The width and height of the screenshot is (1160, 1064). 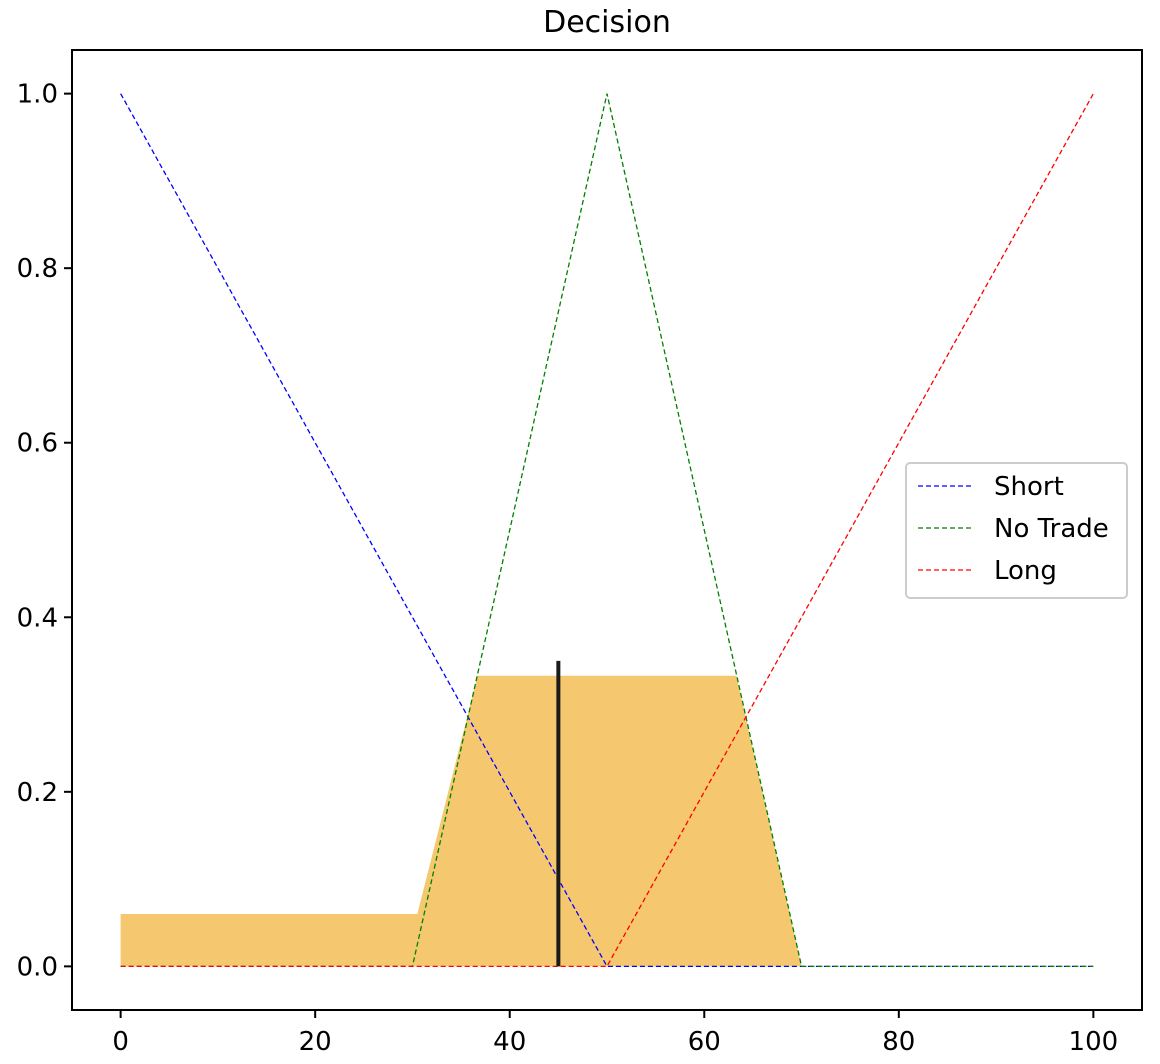 What do you see at coordinates (615, 1033) in the screenshot?
I see `x-axis-ticks: 0 20 40 60 80 100` at bounding box center [615, 1033].